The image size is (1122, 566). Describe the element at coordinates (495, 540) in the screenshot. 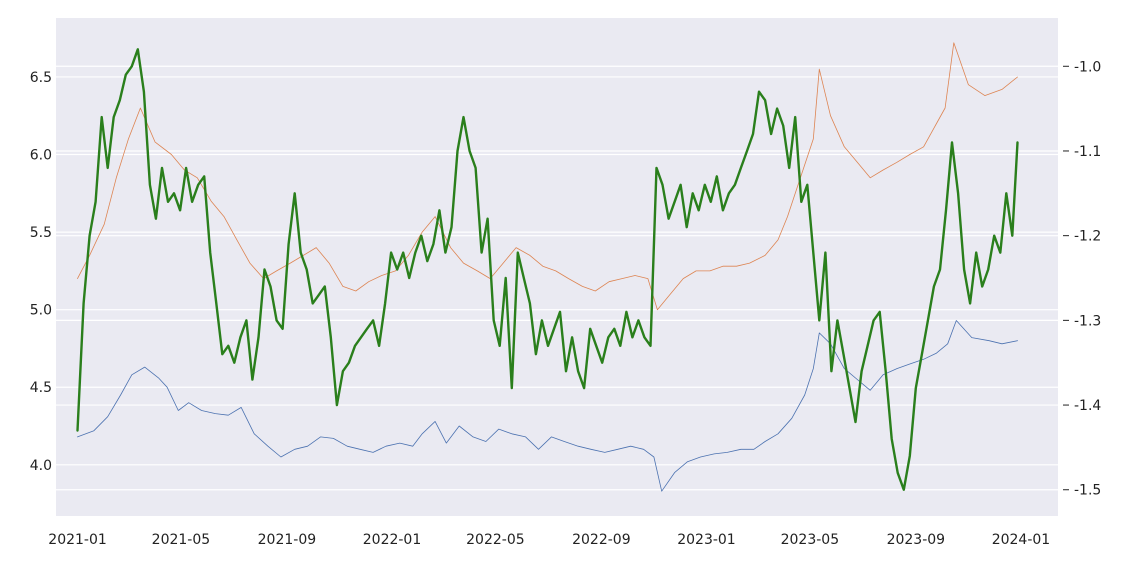

I see `x-tick-label: 2022-05` at that location.